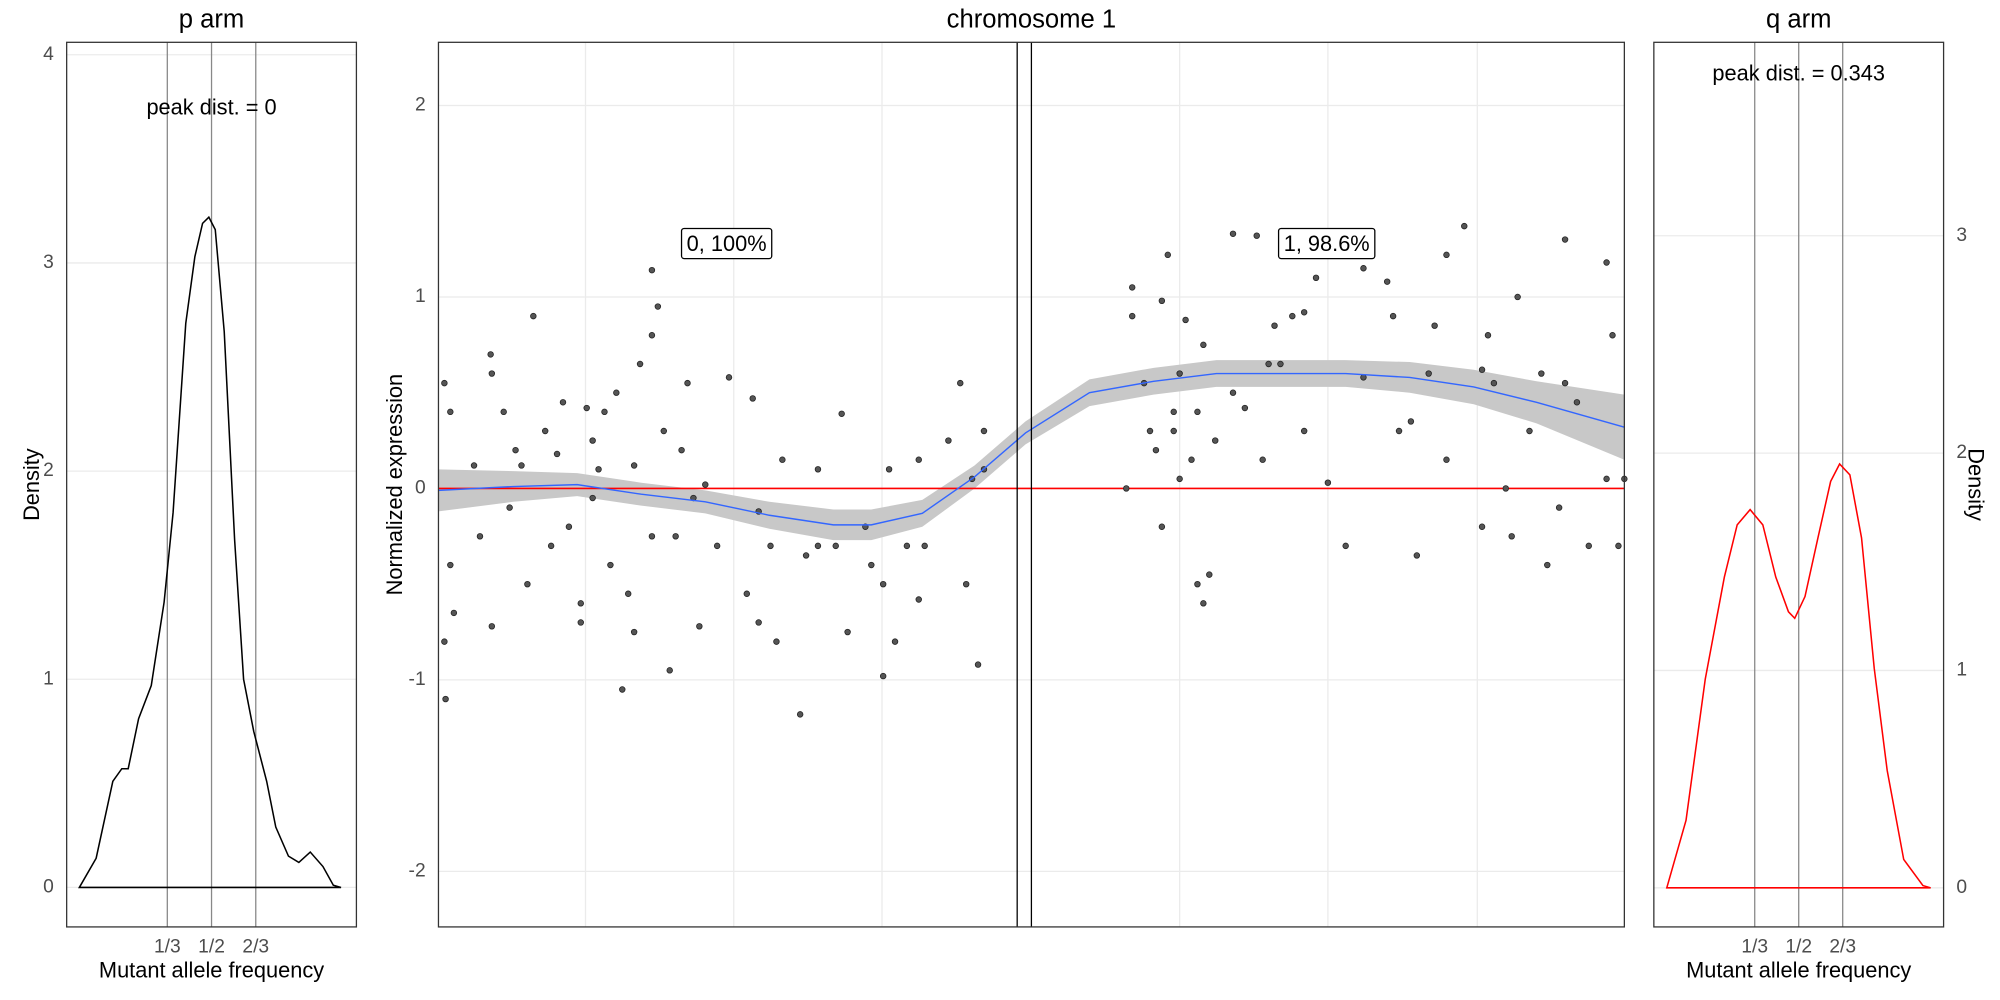 This screenshot has height=1000, width=2000. I want to click on panel-title: p arm, so click(212, 19).